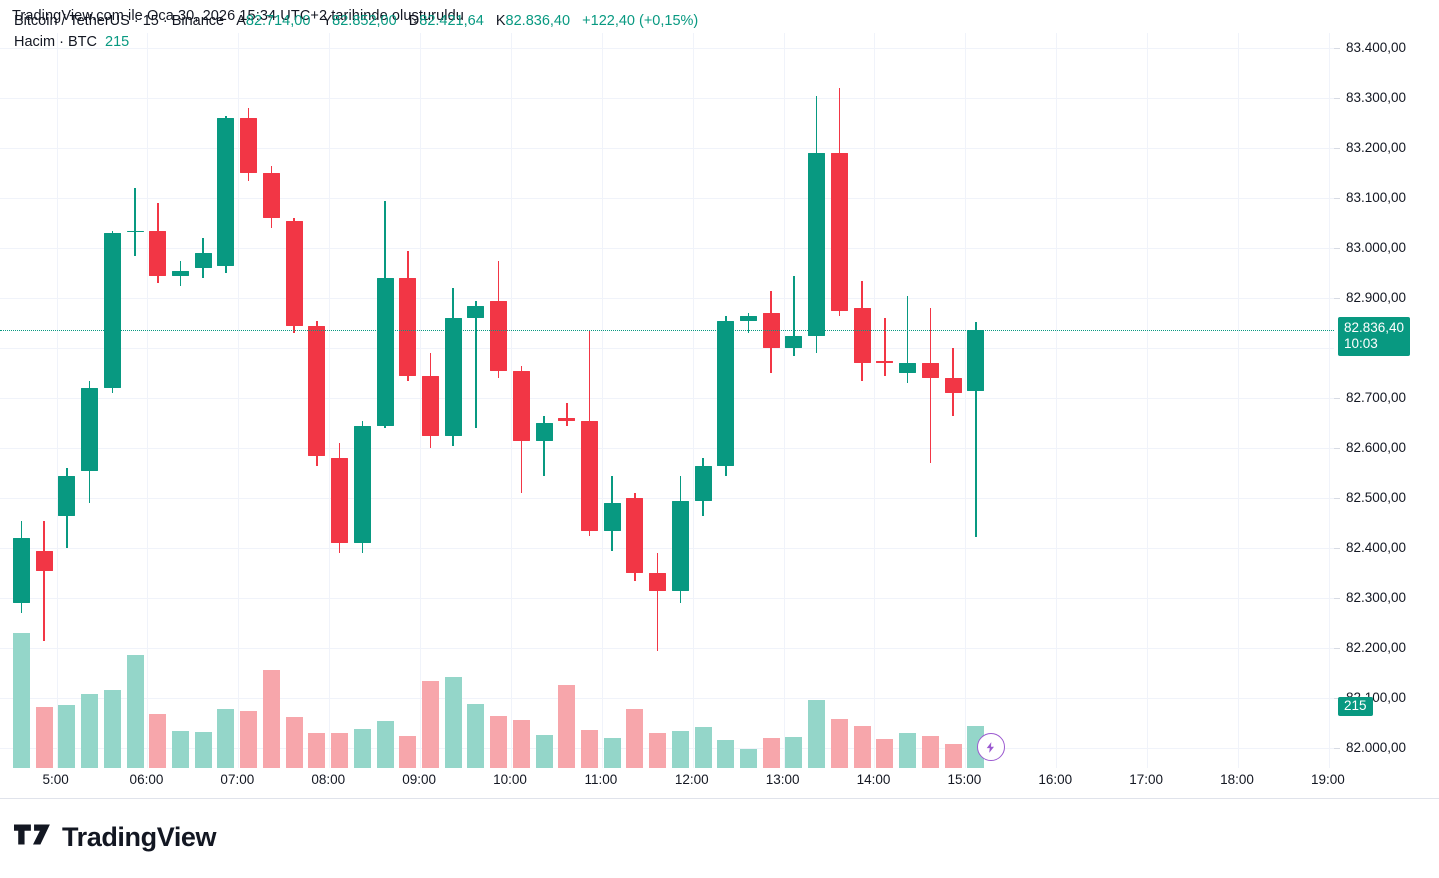 This screenshot has width=1439, height=878. What do you see at coordinates (33, 837) in the screenshot?
I see `tradingview-logo-icon` at bounding box center [33, 837].